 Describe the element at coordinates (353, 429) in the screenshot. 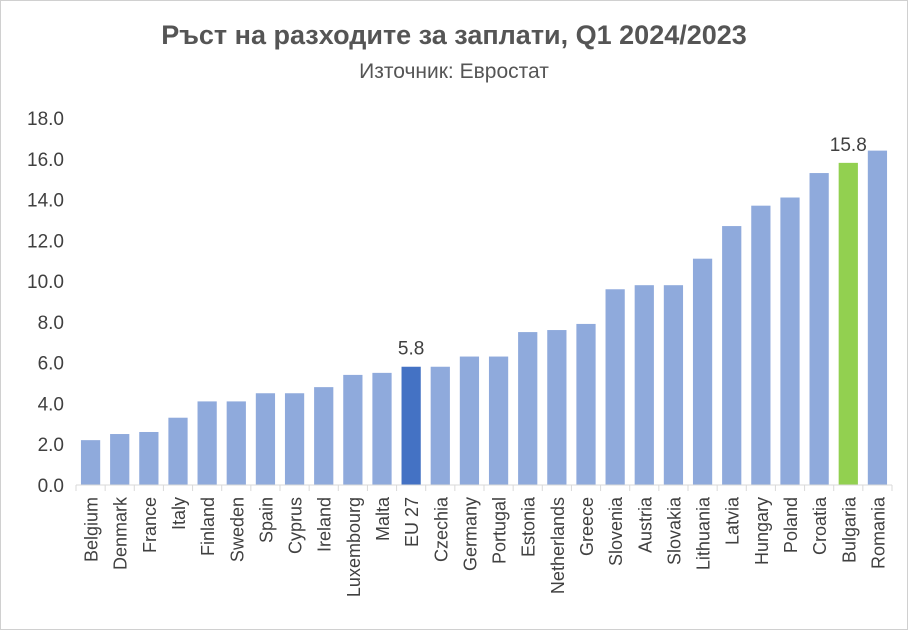

I see `bar-luxembourg` at that location.